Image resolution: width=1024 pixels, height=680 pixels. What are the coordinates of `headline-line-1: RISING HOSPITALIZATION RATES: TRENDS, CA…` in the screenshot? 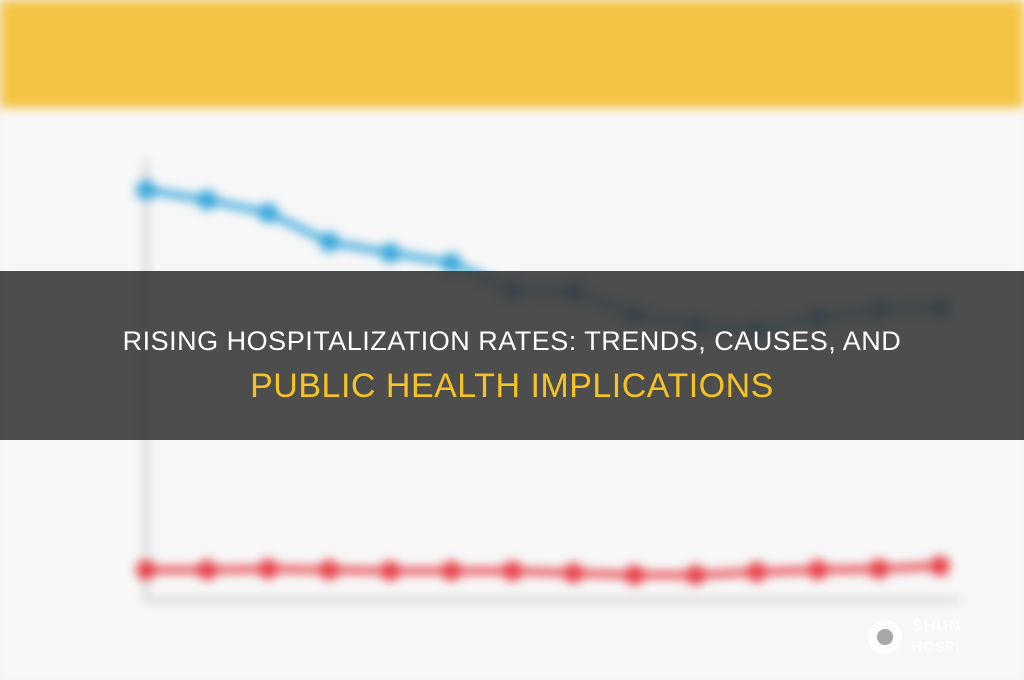 It's located at (512, 341).